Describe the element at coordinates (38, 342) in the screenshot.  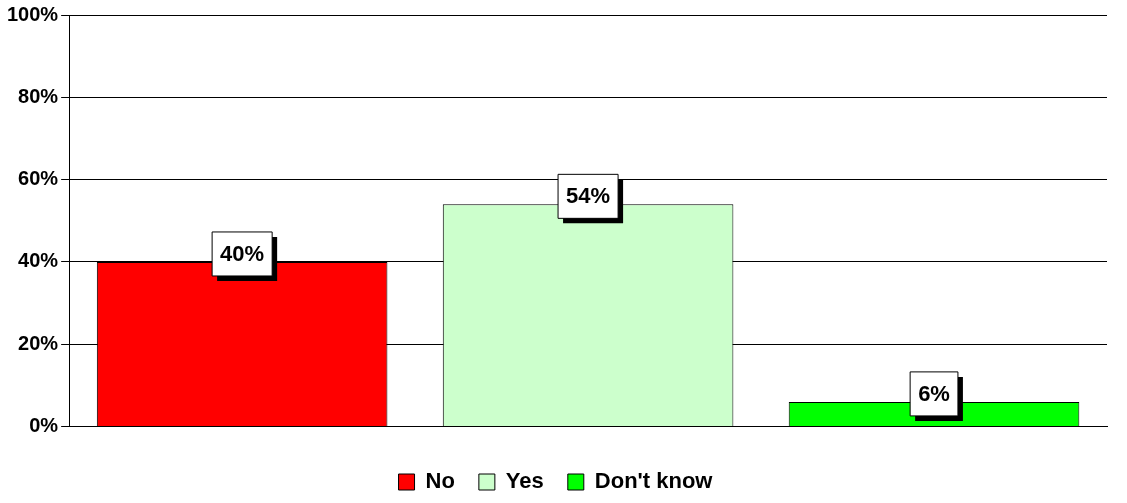
I see `y-tick-label: 20%` at that location.